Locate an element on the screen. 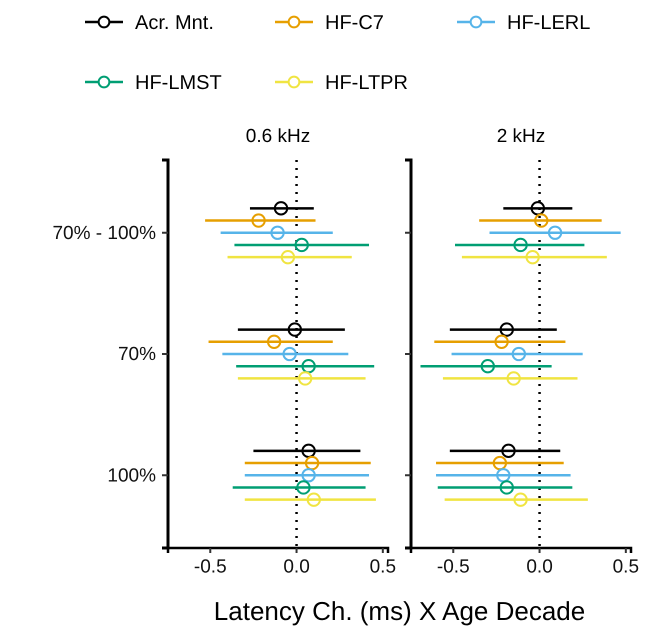 The width and height of the screenshot is (645, 633). x-axis-title: Latency Ch. (ms) X Age Decade is located at coordinates (400, 611).